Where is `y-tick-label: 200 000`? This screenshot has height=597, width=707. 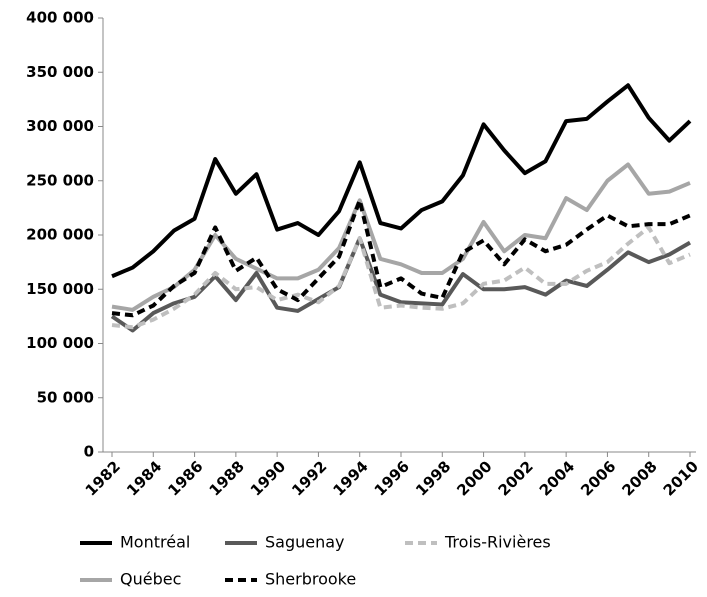
y-tick-label: 200 000 is located at coordinates (60, 235).